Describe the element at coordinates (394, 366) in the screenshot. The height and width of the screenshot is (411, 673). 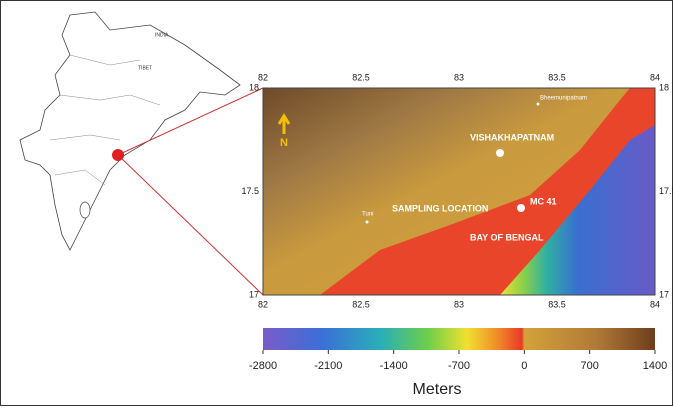
I see `colorbar-tick-label: -1400` at that location.